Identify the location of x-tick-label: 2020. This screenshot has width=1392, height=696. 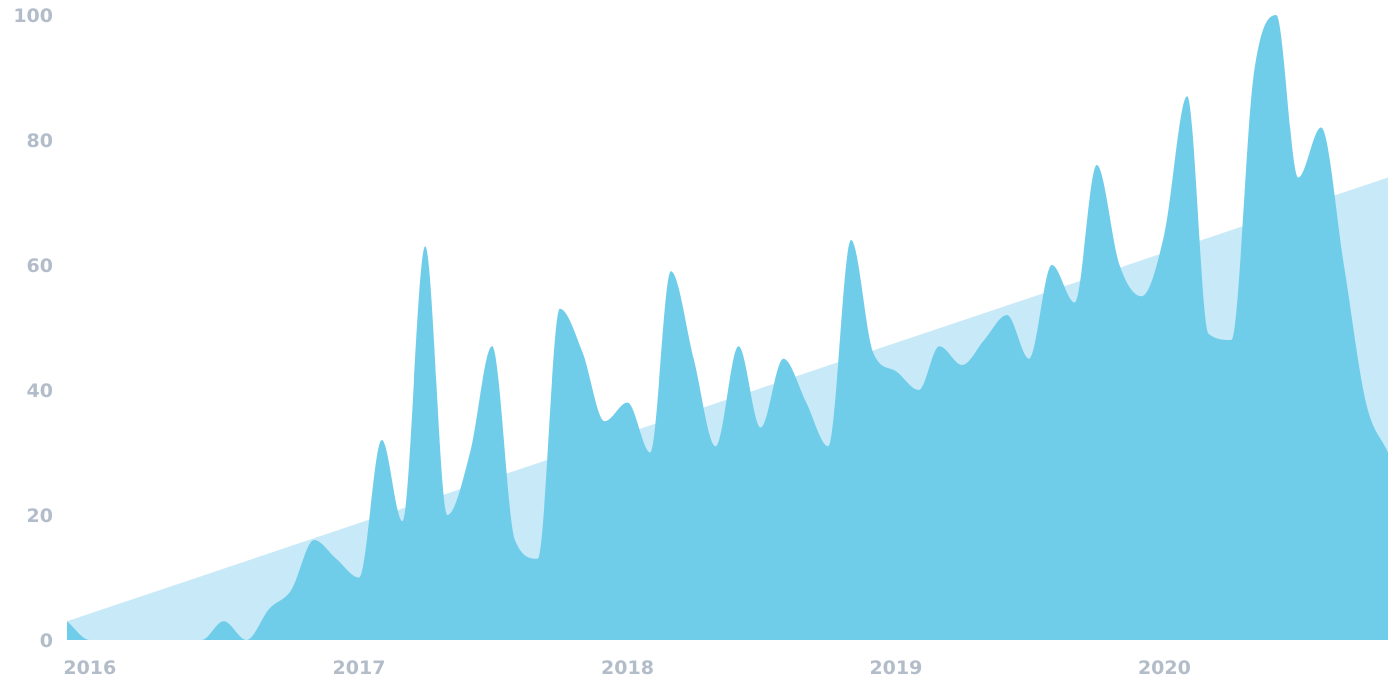
(1164, 668).